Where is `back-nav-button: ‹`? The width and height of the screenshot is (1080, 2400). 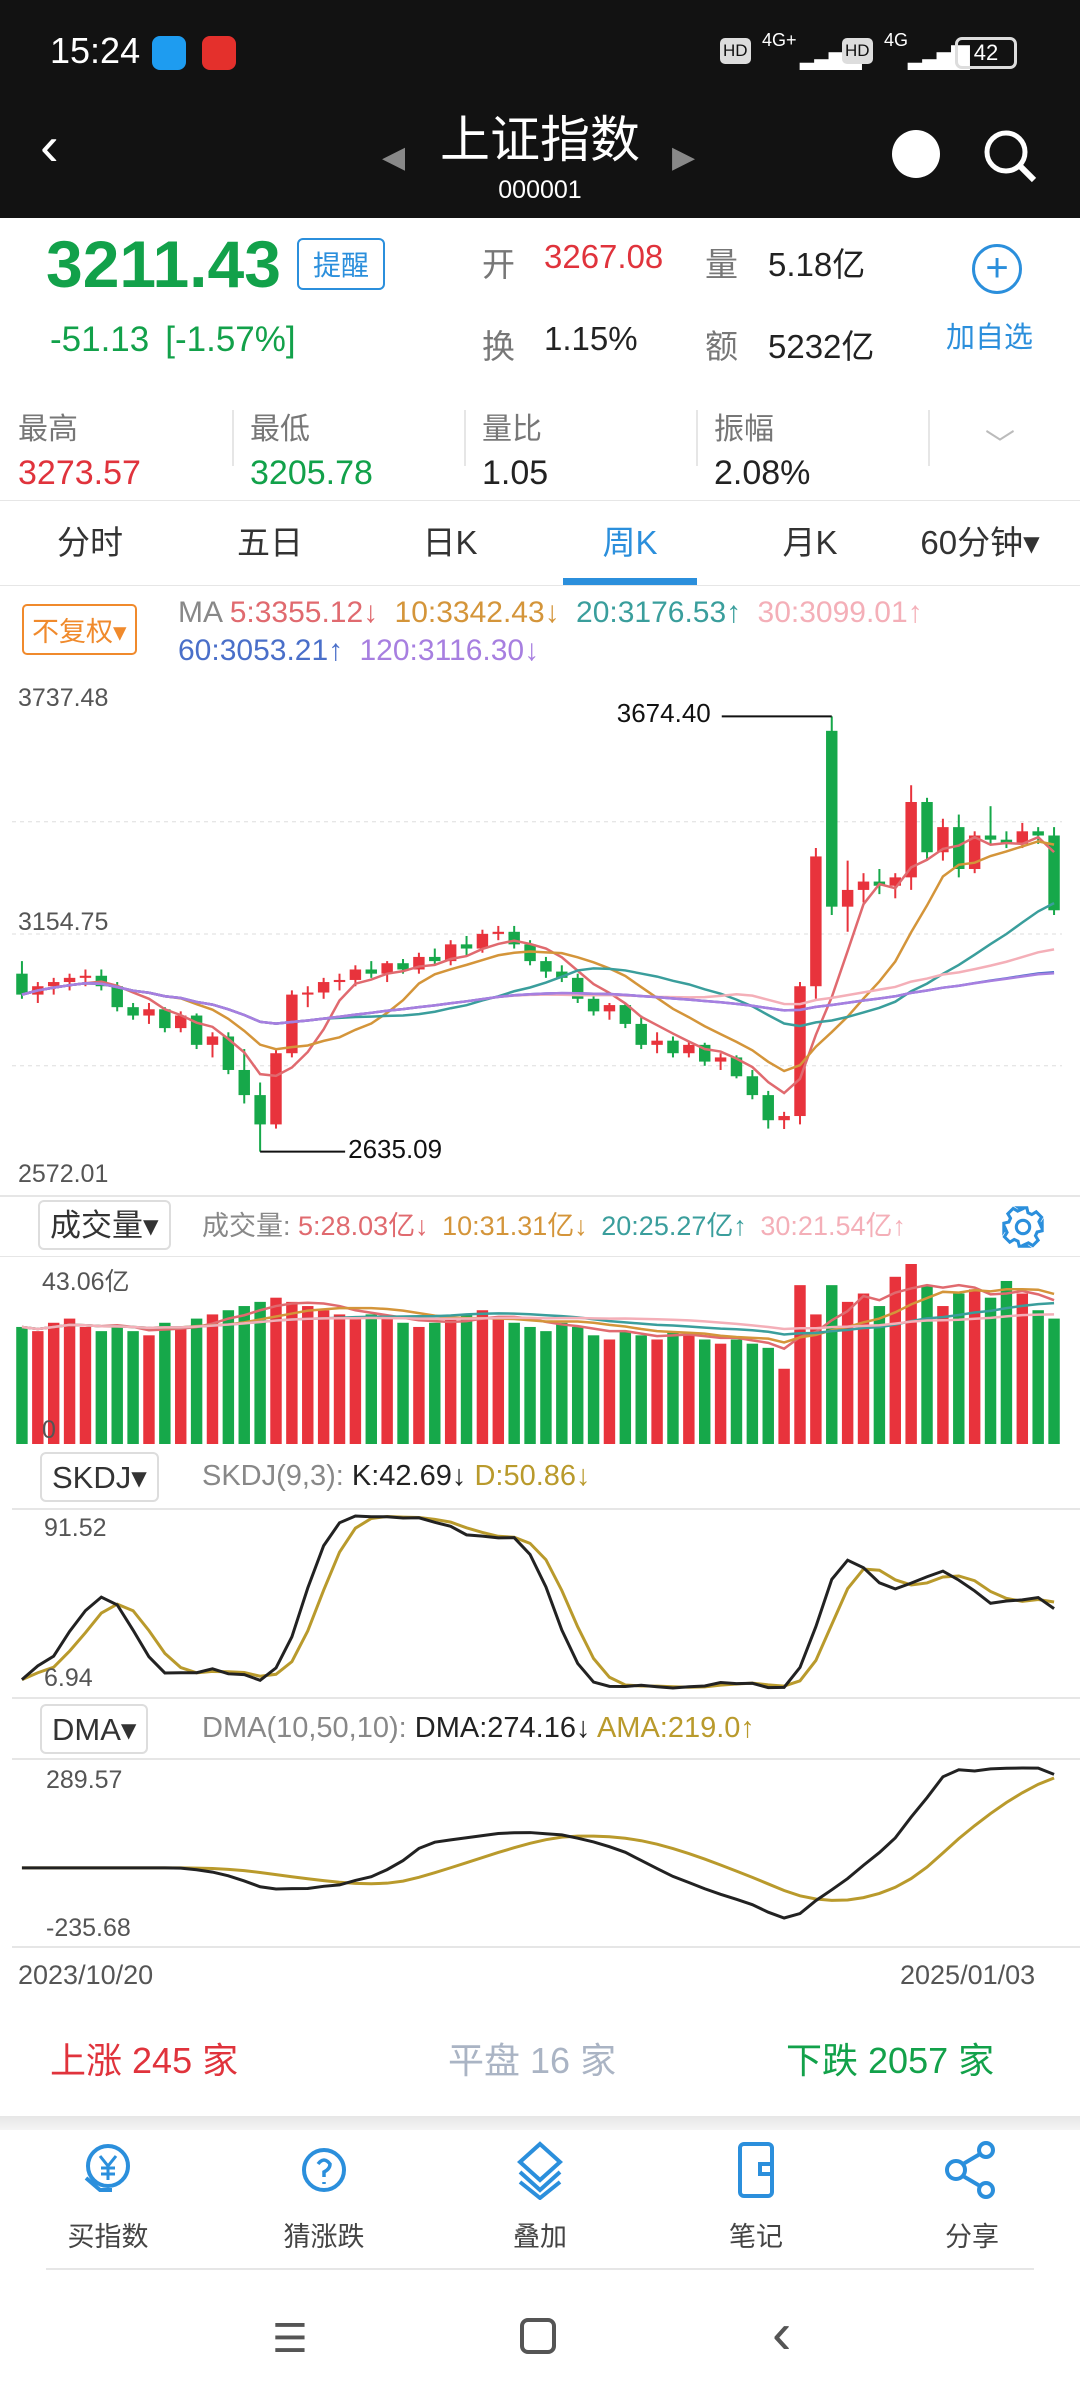 back-nav-button: ‹ is located at coordinates (782, 2333).